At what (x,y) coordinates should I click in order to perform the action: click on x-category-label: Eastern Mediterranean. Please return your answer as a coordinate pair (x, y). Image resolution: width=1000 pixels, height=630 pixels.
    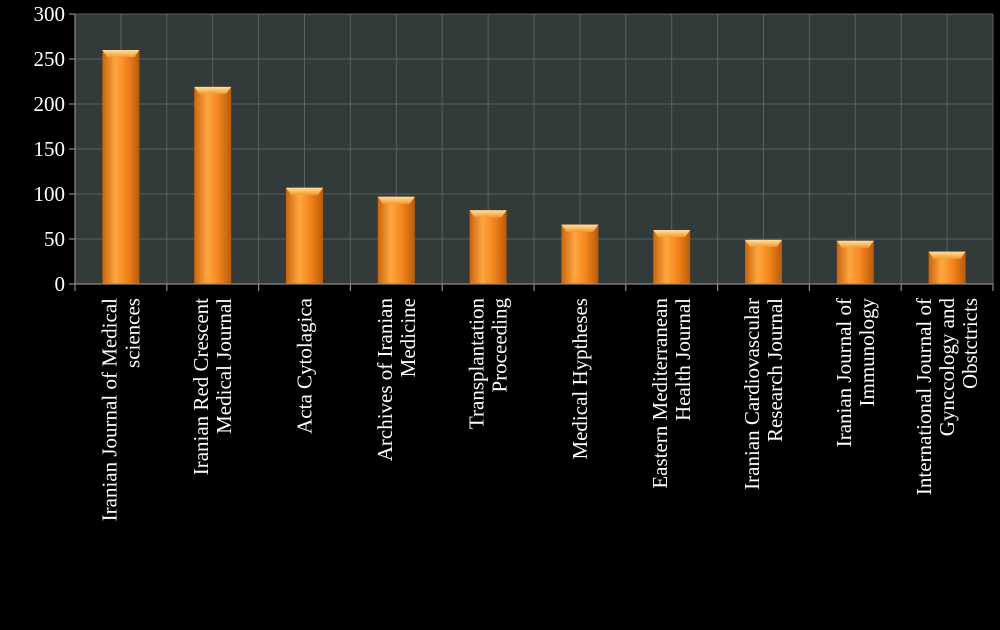
    Looking at the image, I should click on (660, 393).